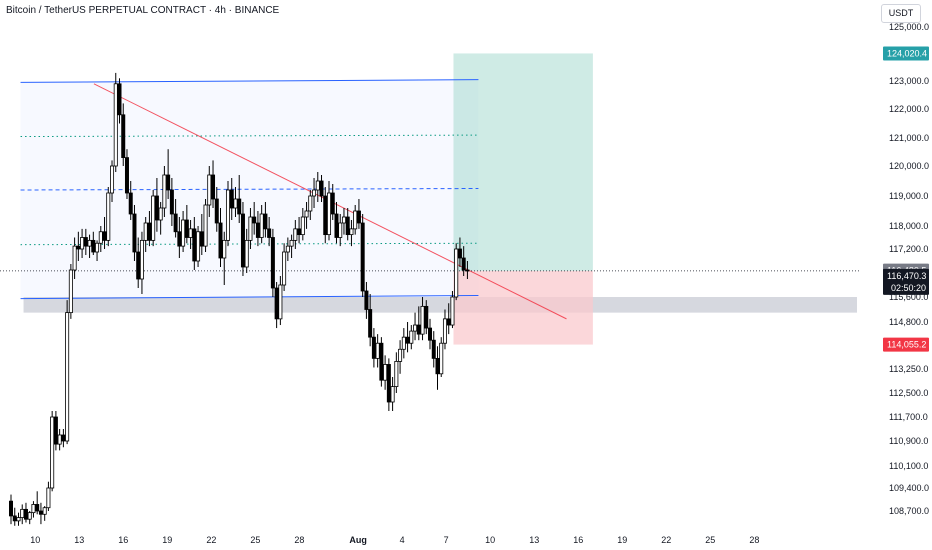 The width and height of the screenshot is (932, 550). I want to click on price-axis-tick: 119,000.0, so click(908, 196).